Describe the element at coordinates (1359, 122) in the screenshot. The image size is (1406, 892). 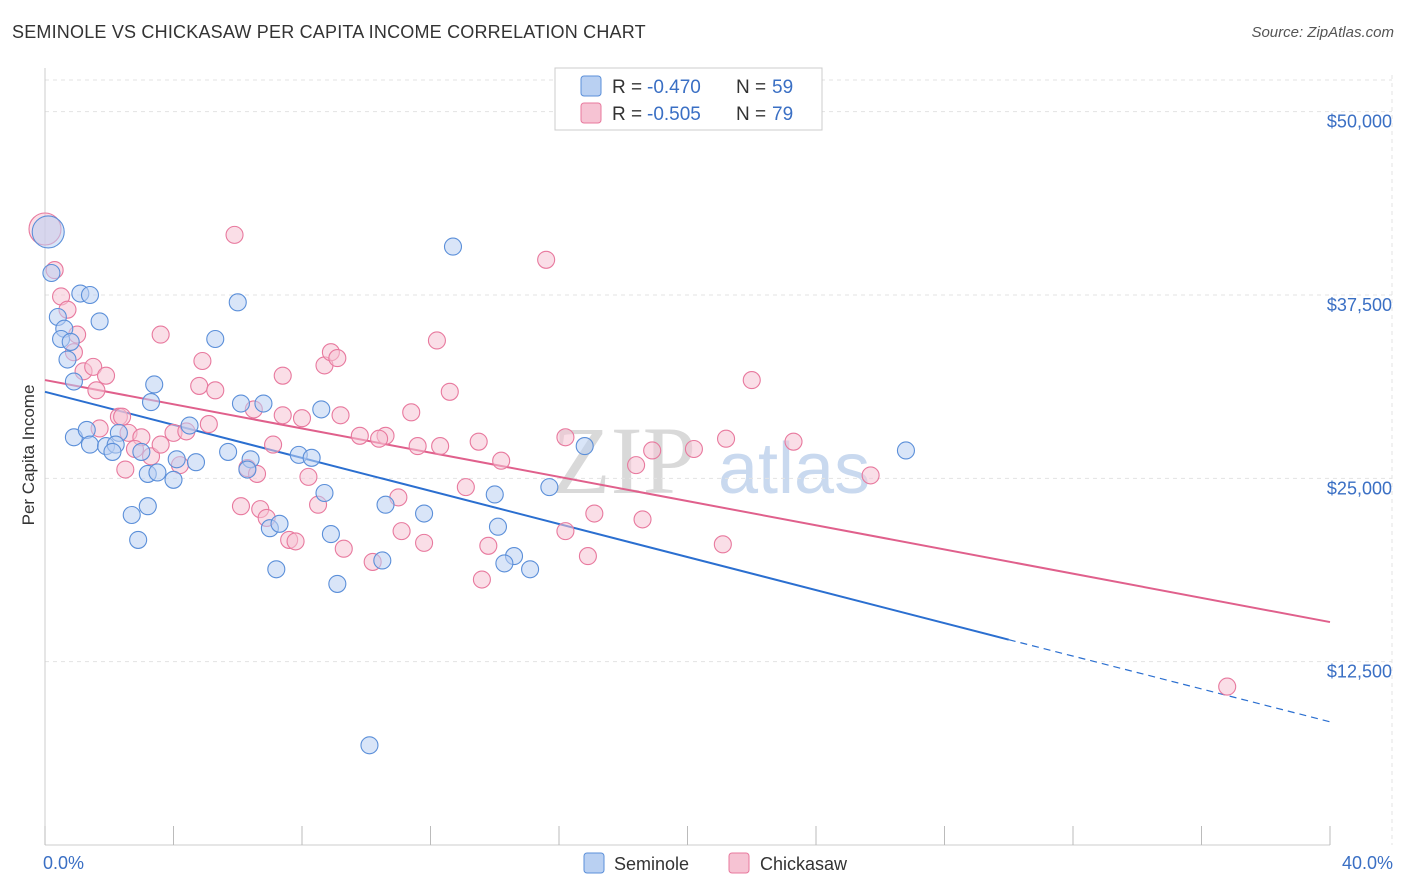
I see `y-tick-label: $50,000` at that location.